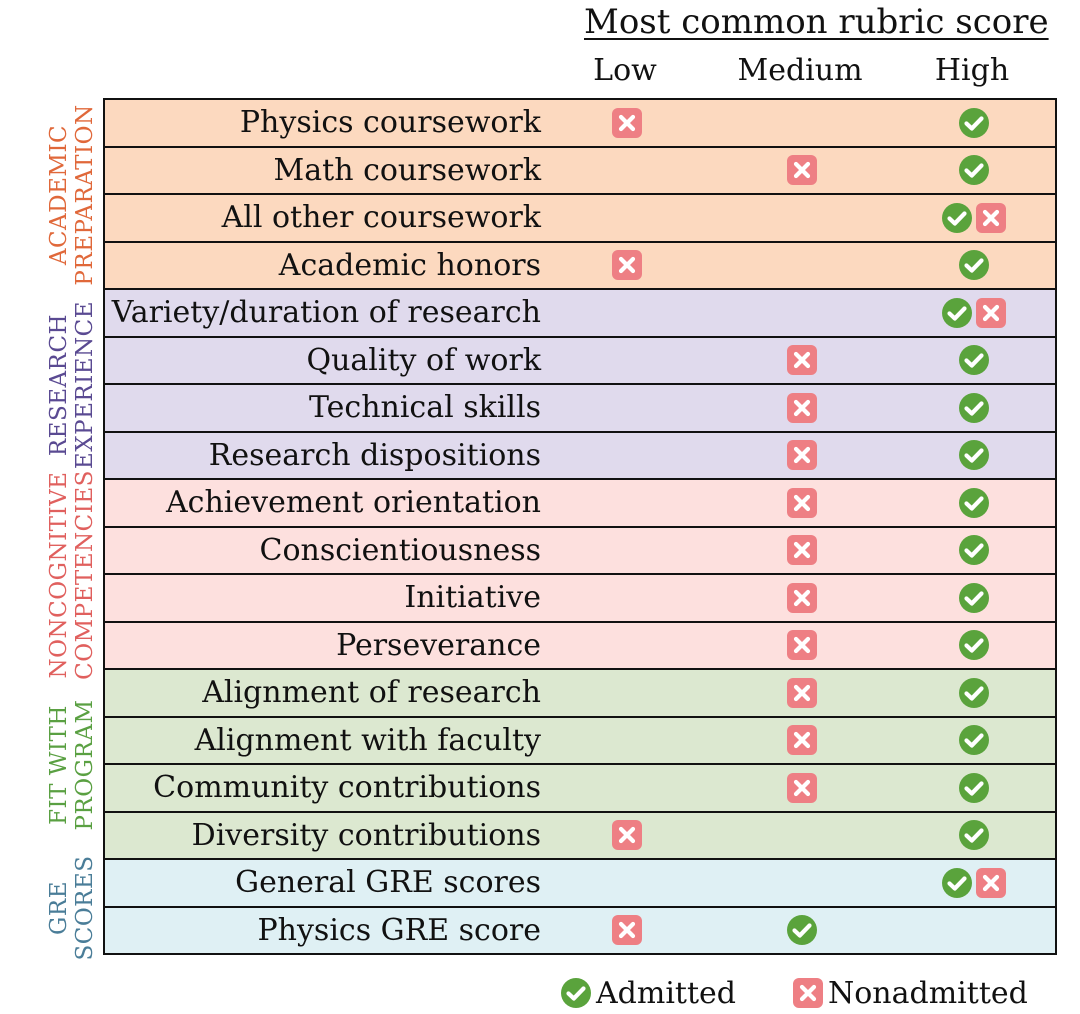  Describe the element at coordinates (59, 385) in the screenshot. I see `section-label-line1: RESEARCH` at that location.